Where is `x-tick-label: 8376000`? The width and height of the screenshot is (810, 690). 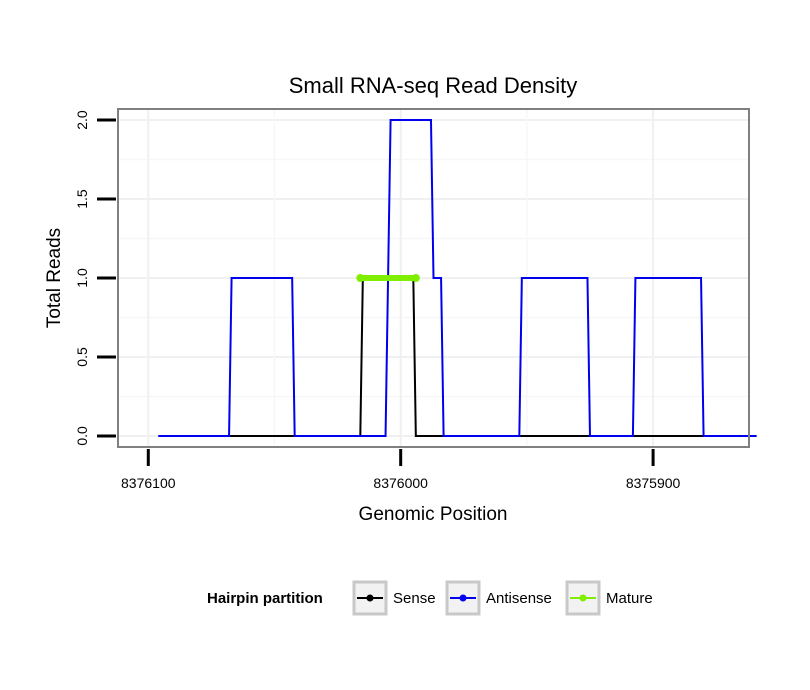 x-tick-label: 8376000 is located at coordinates (400, 483).